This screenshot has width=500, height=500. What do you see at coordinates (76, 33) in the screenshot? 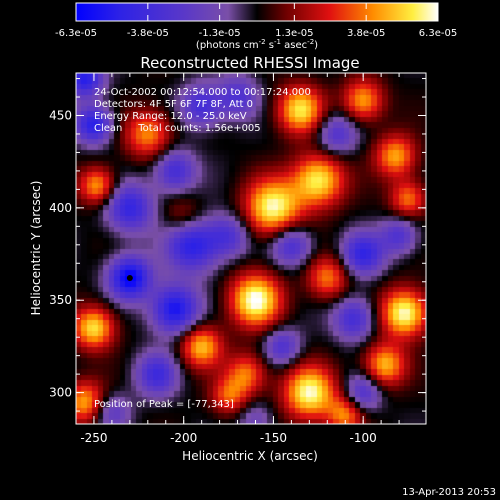
I see `colorbar-tick-label: -6.3e-05` at bounding box center [76, 33].